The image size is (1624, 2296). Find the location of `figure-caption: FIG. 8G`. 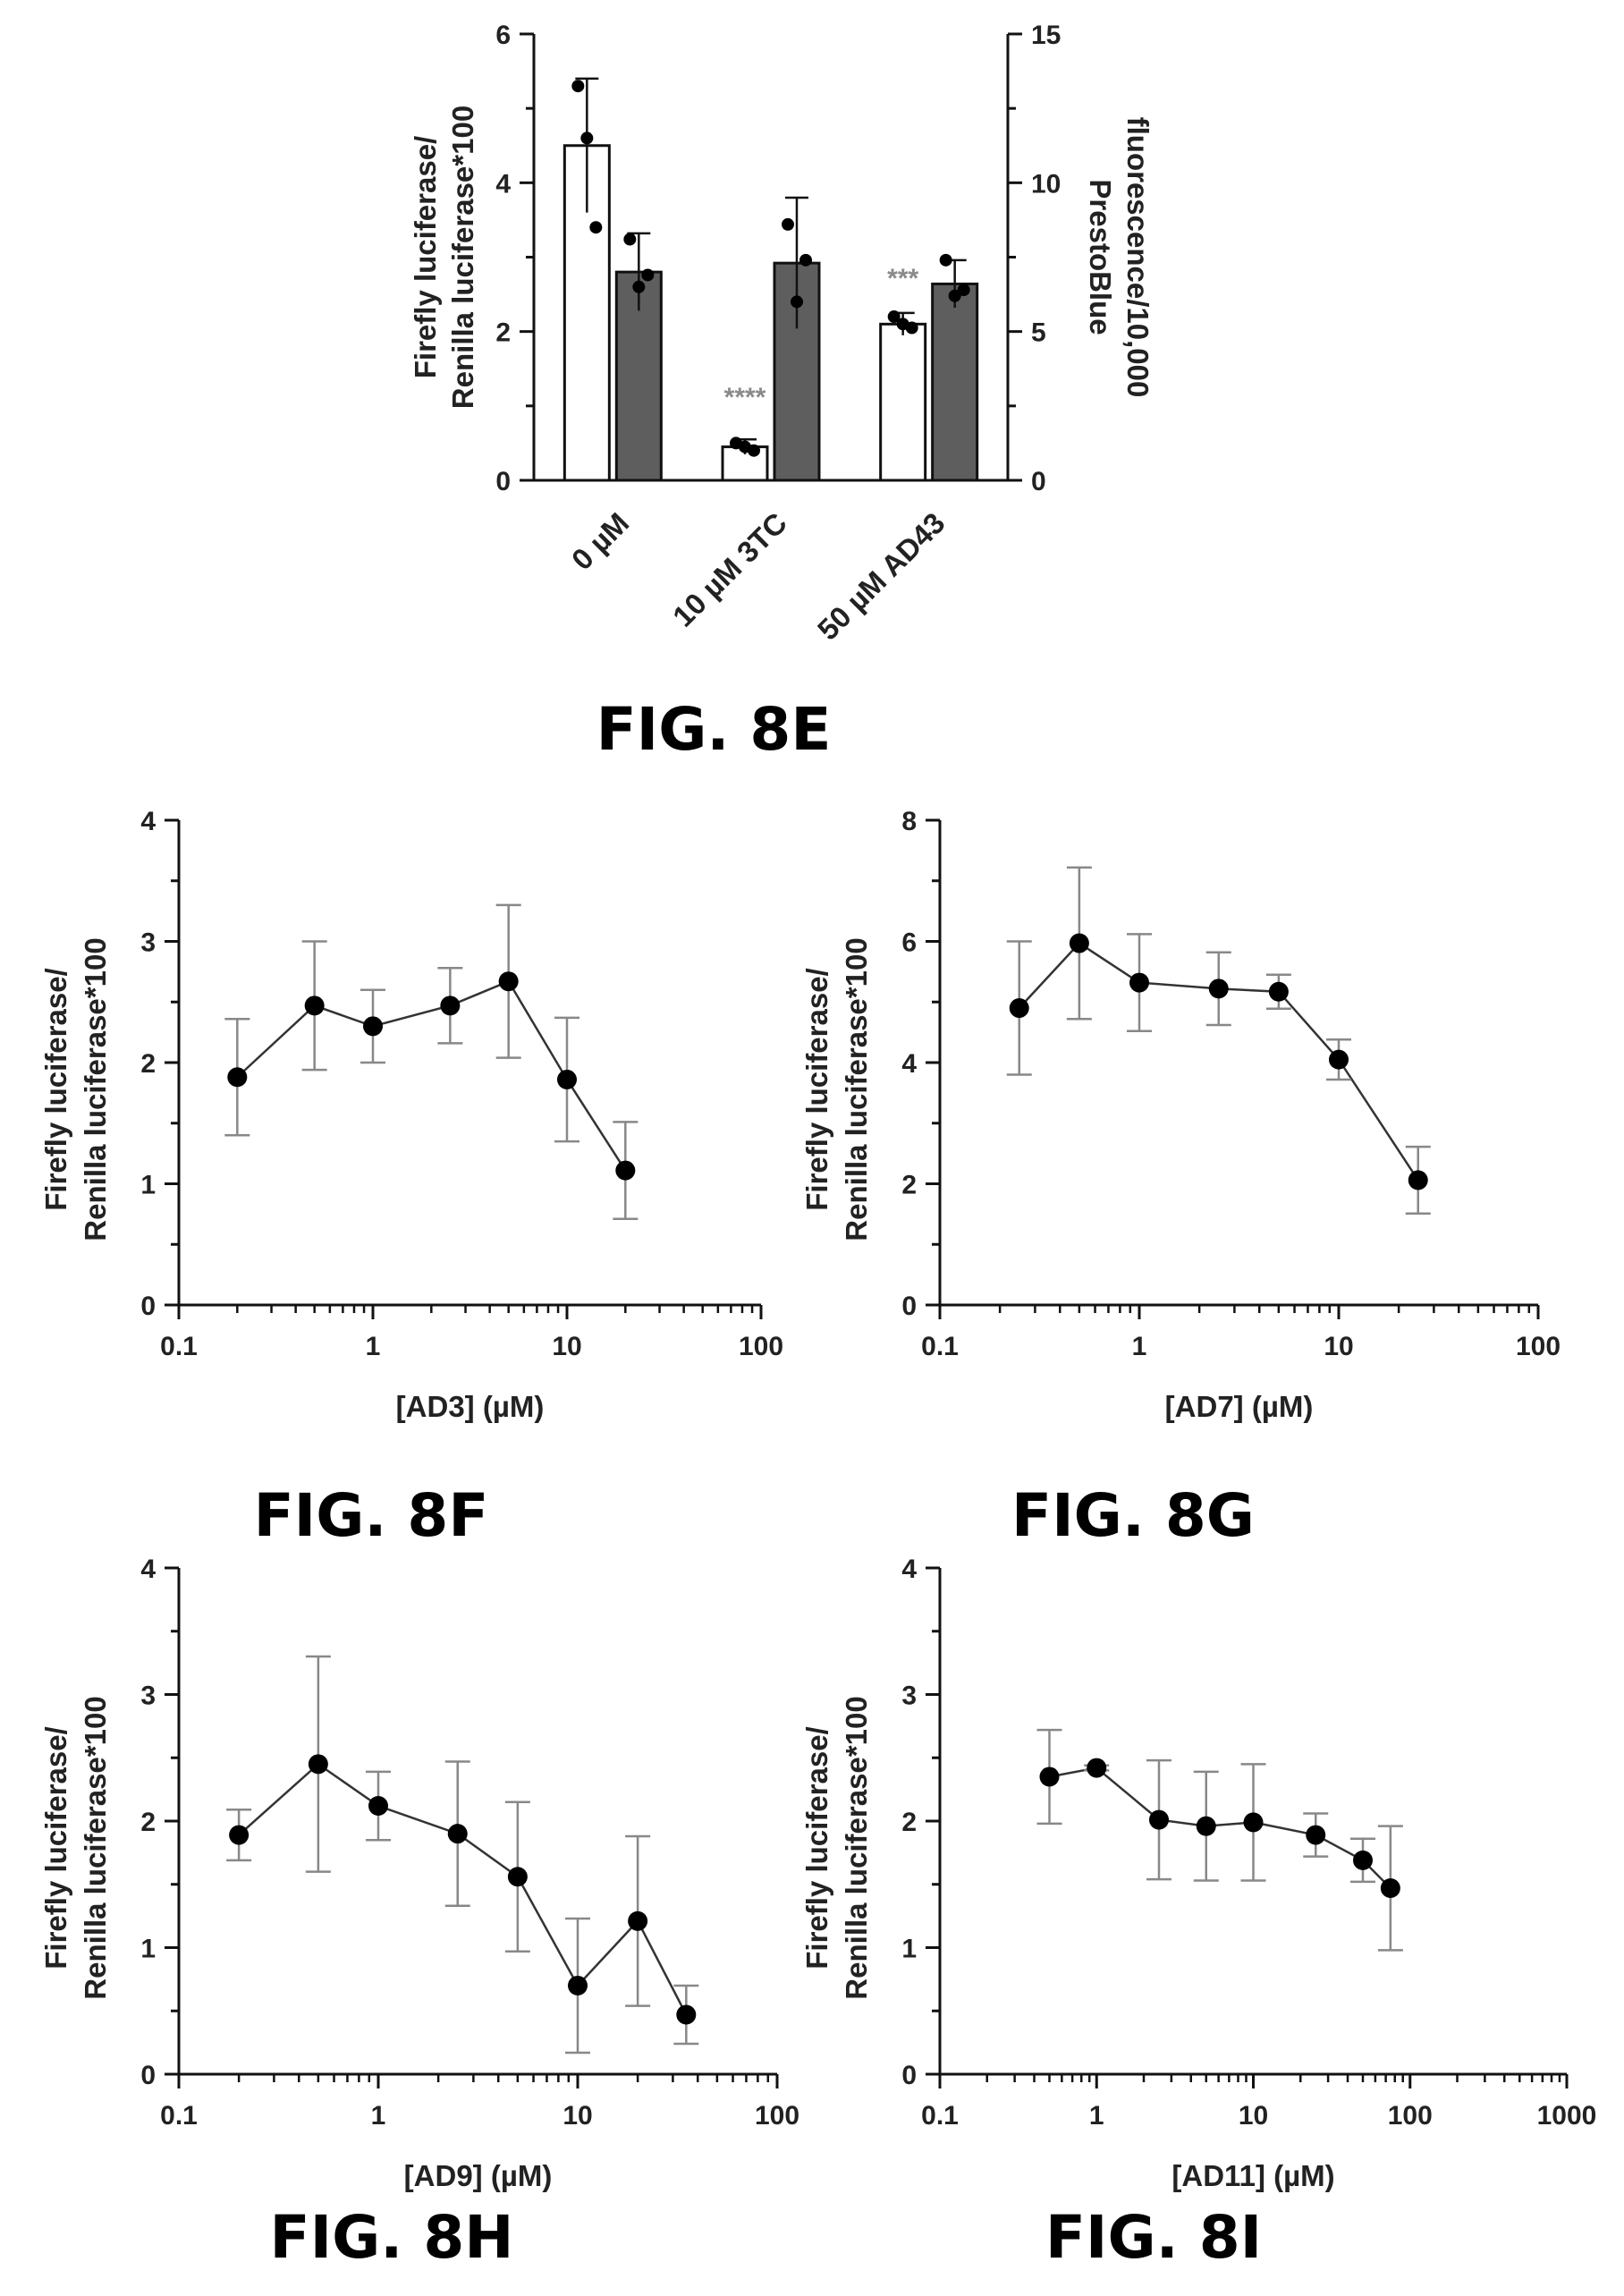

figure-caption: FIG. 8G is located at coordinates (1133, 1516).